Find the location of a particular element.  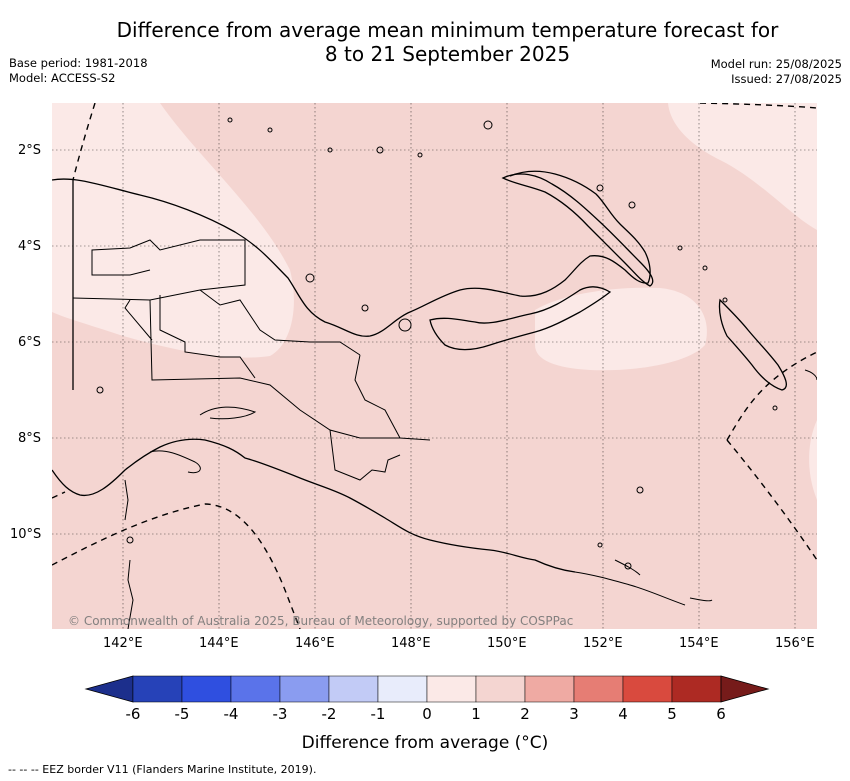

colorbar-extend-high is located at coordinates (745, 689).